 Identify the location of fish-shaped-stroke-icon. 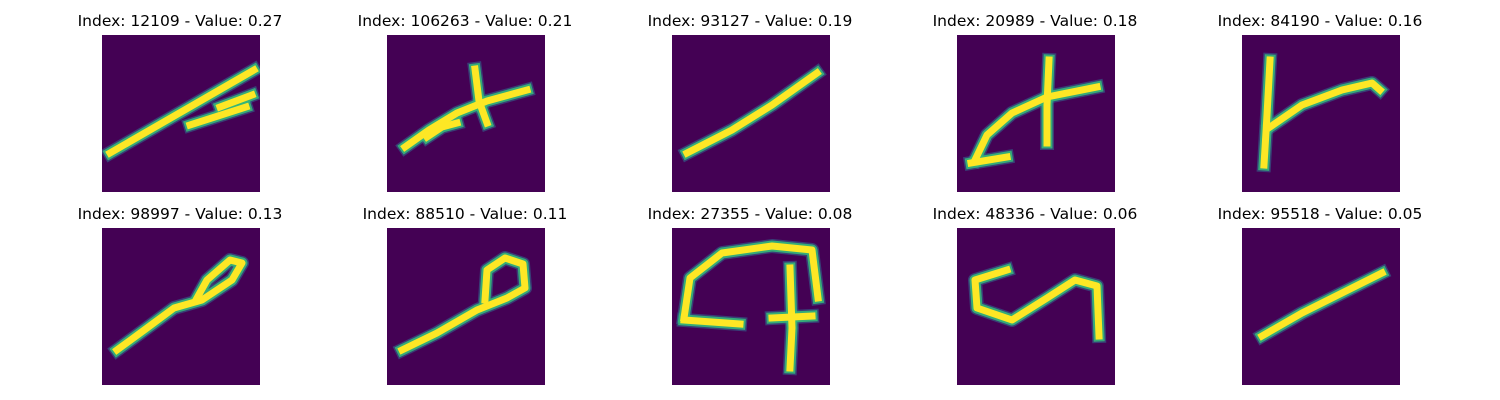
(465, 109).